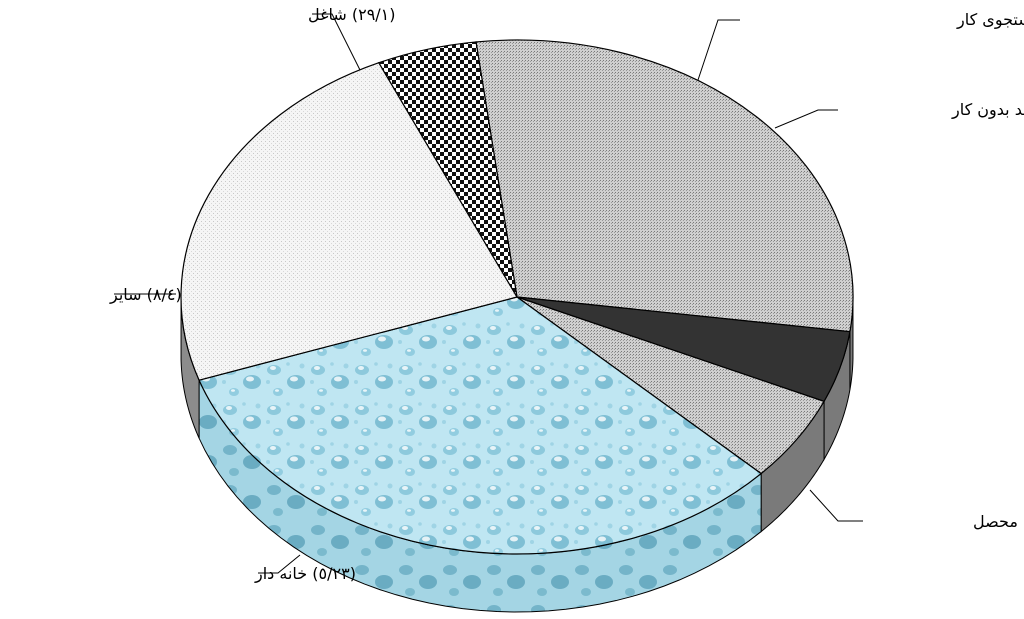 The height and width of the screenshot is (619, 1024). Describe the element at coordinates (990, 20) in the screenshot. I see `slice-label: (٤/٥) بیکاردرجستجوی کار` at that location.